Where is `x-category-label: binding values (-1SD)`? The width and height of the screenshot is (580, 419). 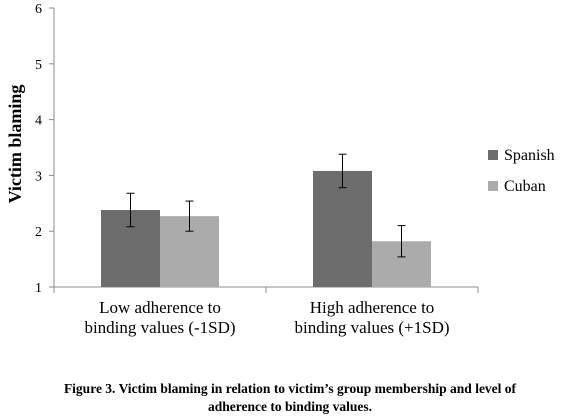
x-category-label: binding values (-1SD) is located at coordinates (159, 327).